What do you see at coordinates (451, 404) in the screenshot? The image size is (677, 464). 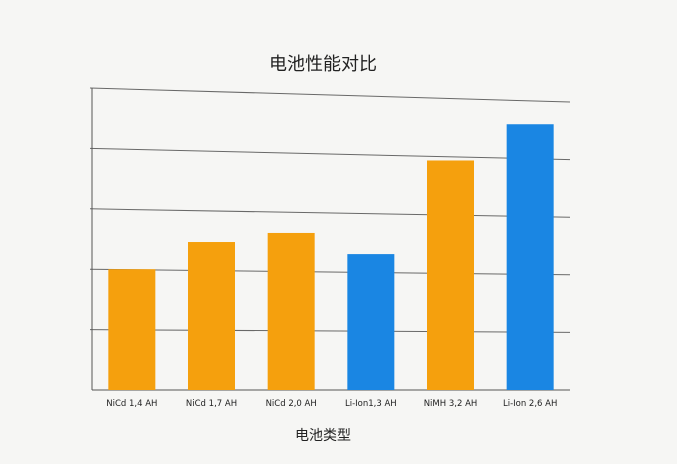 I see `x-tick-label: NiMH 3,2 AH` at bounding box center [451, 404].